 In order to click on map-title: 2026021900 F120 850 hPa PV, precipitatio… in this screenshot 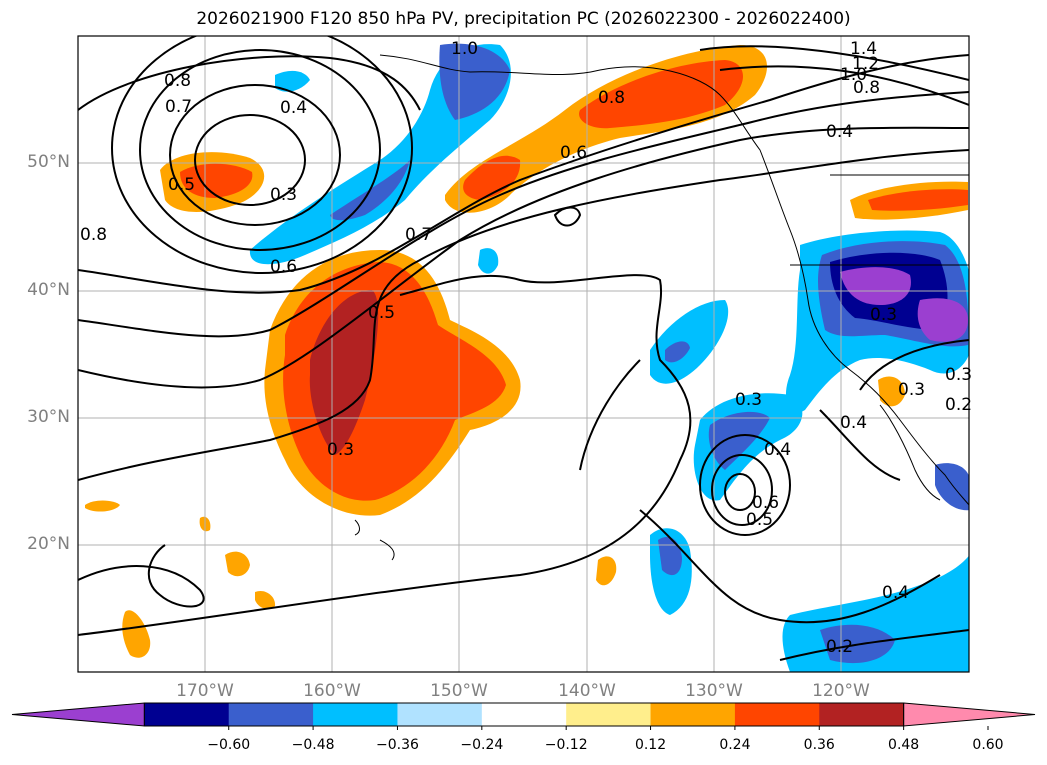, I will do `click(523, 19)`.